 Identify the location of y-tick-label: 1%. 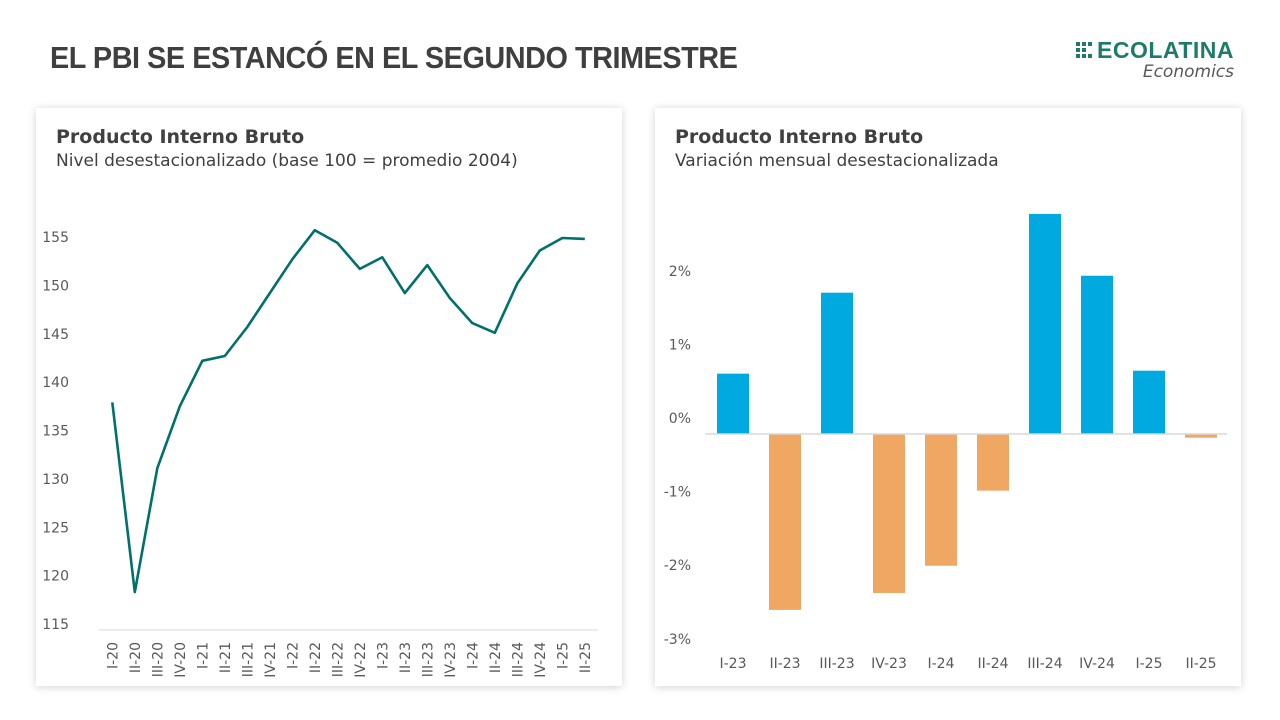
(680, 345).